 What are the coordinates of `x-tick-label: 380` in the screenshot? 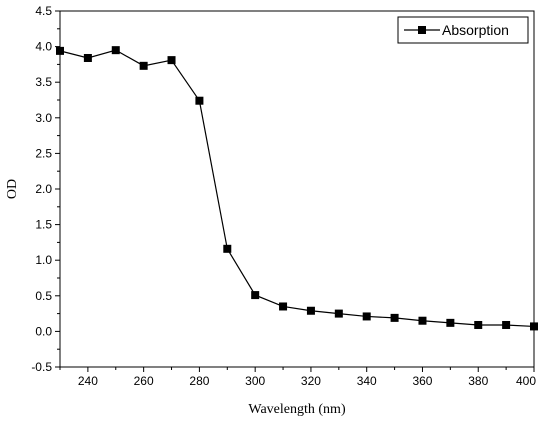 It's located at (478, 381).